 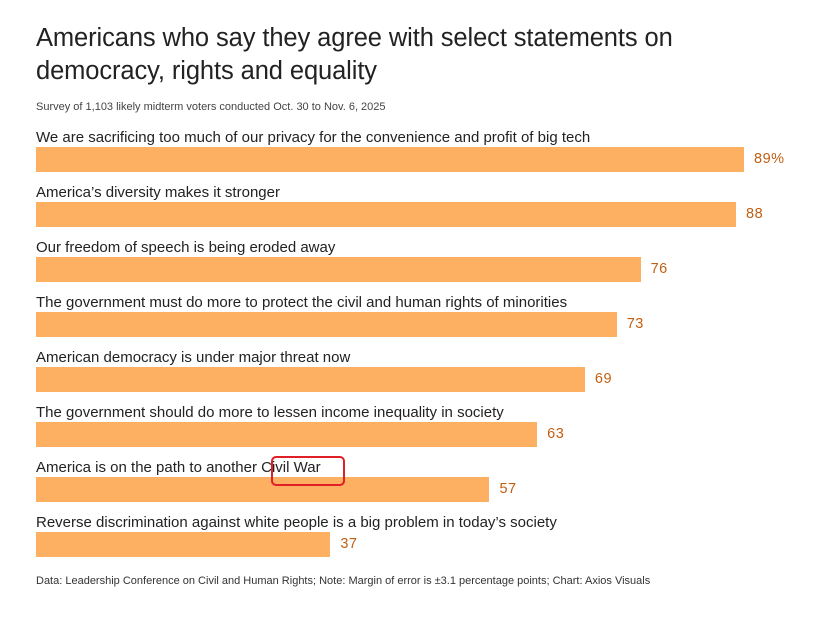 What do you see at coordinates (158, 192) in the screenshot?
I see `category-label: America’s diversity makes it stronger` at bounding box center [158, 192].